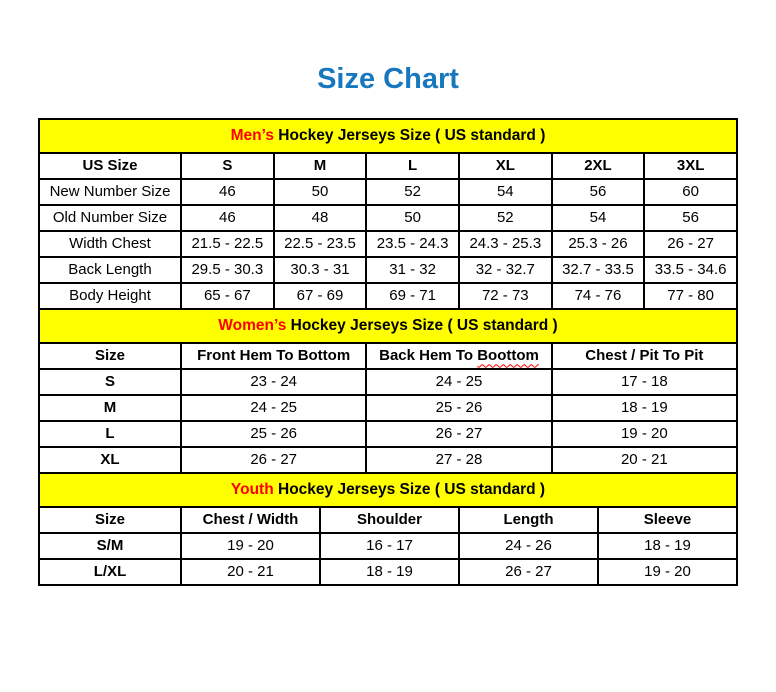  What do you see at coordinates (320, 217) in the screenshot?
I see `size-value-cell: 48` at bounding box center [320, 217].